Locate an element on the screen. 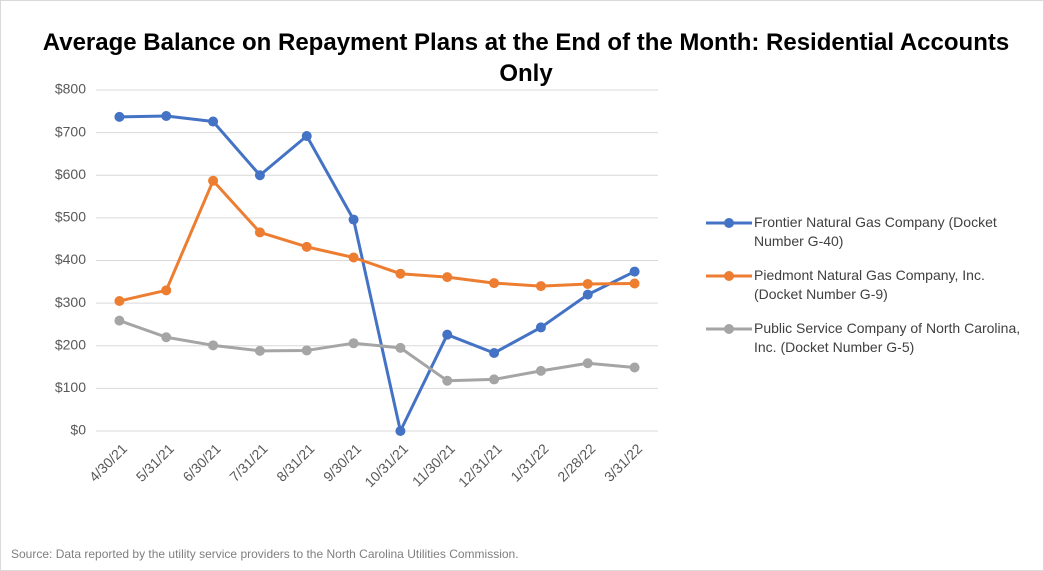 This screenshot has width=1044, height=571. y-tick-label: $700 is located at coordinates (70, 131).